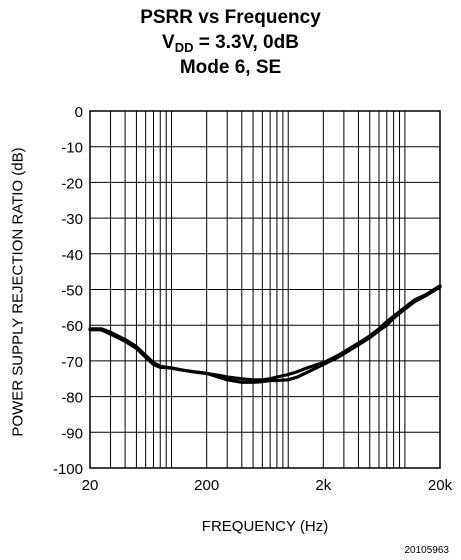 The image size is (461, 560). What do you see at coordinates (72, 183) in the screenshot?
I see `y-tick-label: -20` at bounding box center [72, 183].